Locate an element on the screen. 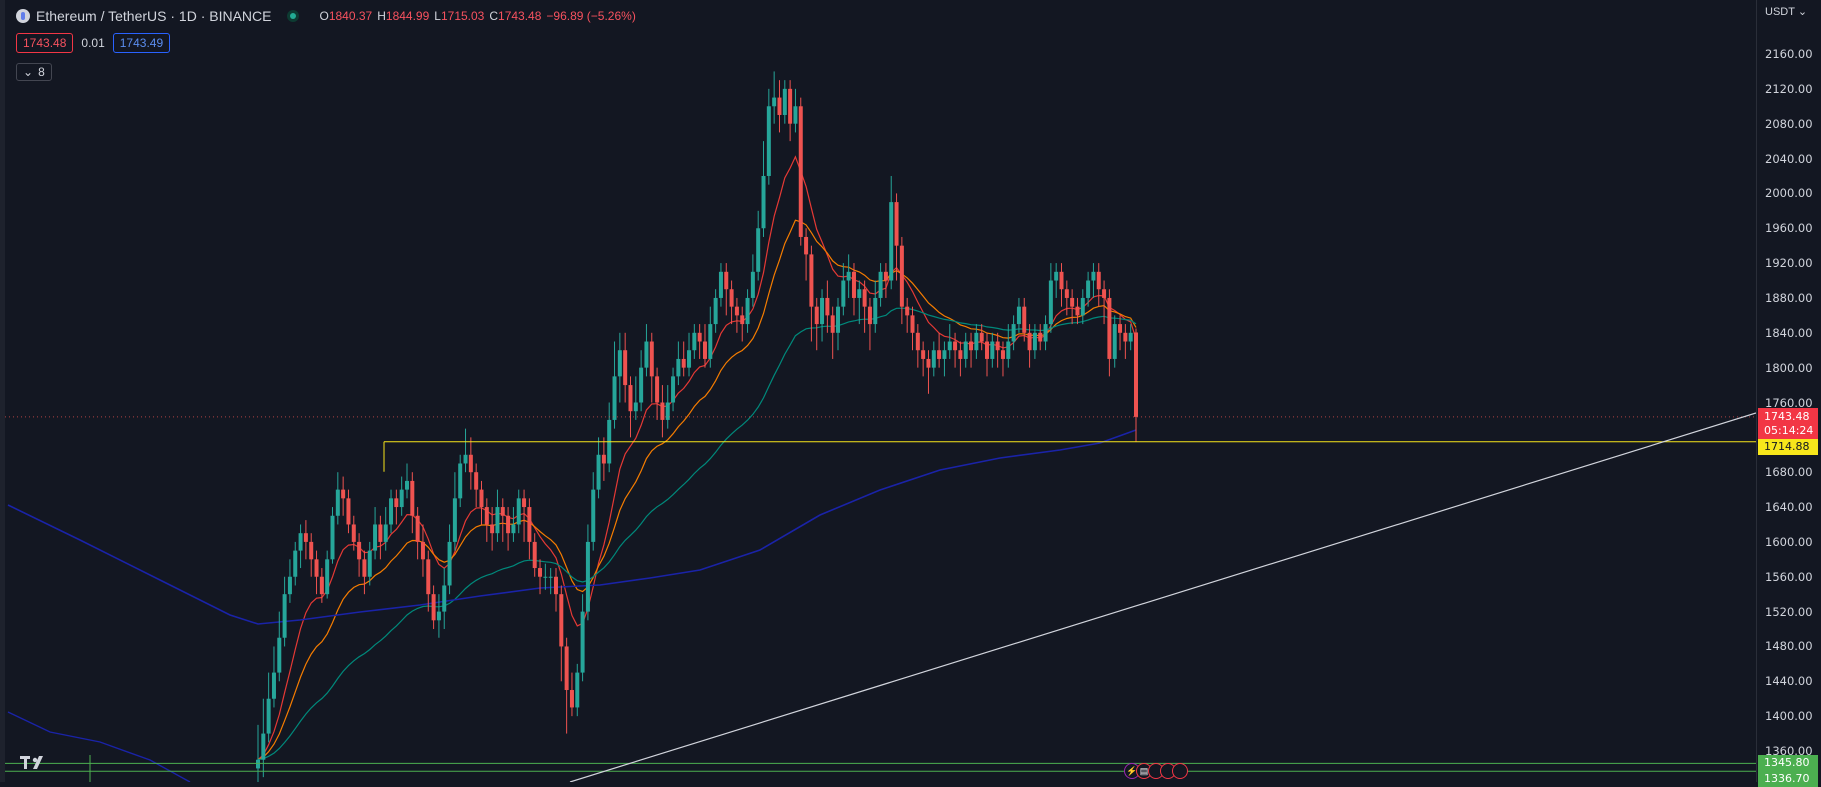 This screenshot has width=1821, height=787. open-key: O is located at coordinates (324, 16).